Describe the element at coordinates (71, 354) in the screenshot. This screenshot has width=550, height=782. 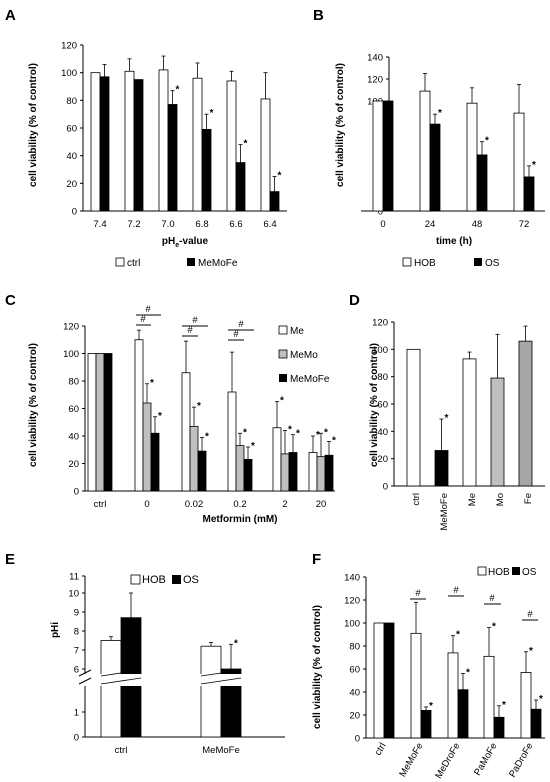
I see `panel-c-ytick: 100` at that location.